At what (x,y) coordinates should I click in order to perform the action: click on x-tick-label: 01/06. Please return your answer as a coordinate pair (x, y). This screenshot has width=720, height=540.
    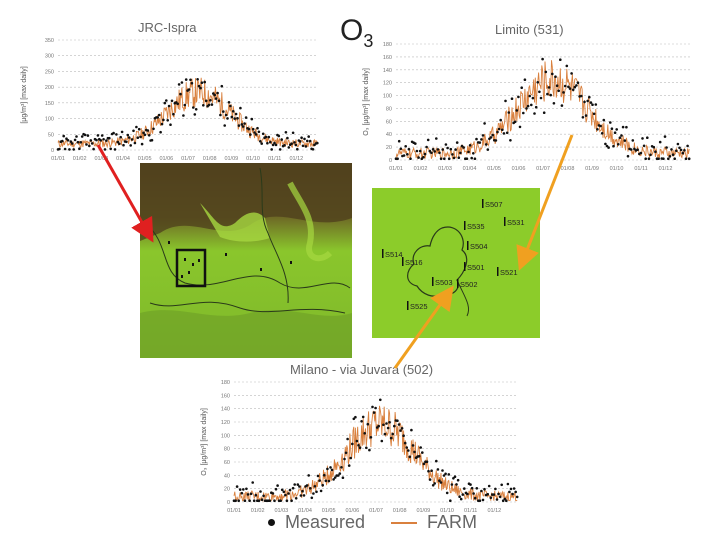
    Looking at the image, I should click on (352, 511).